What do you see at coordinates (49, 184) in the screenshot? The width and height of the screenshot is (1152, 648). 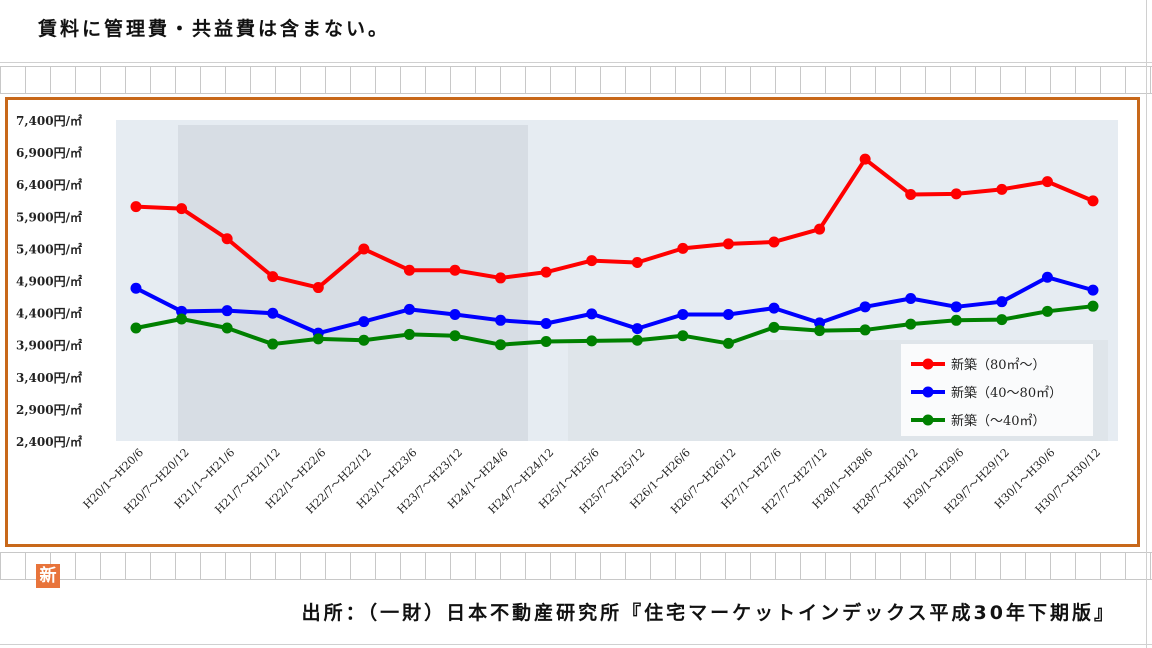 I see `y-tick-label: 6,400円/㎡` at bounding box center [49, 184].